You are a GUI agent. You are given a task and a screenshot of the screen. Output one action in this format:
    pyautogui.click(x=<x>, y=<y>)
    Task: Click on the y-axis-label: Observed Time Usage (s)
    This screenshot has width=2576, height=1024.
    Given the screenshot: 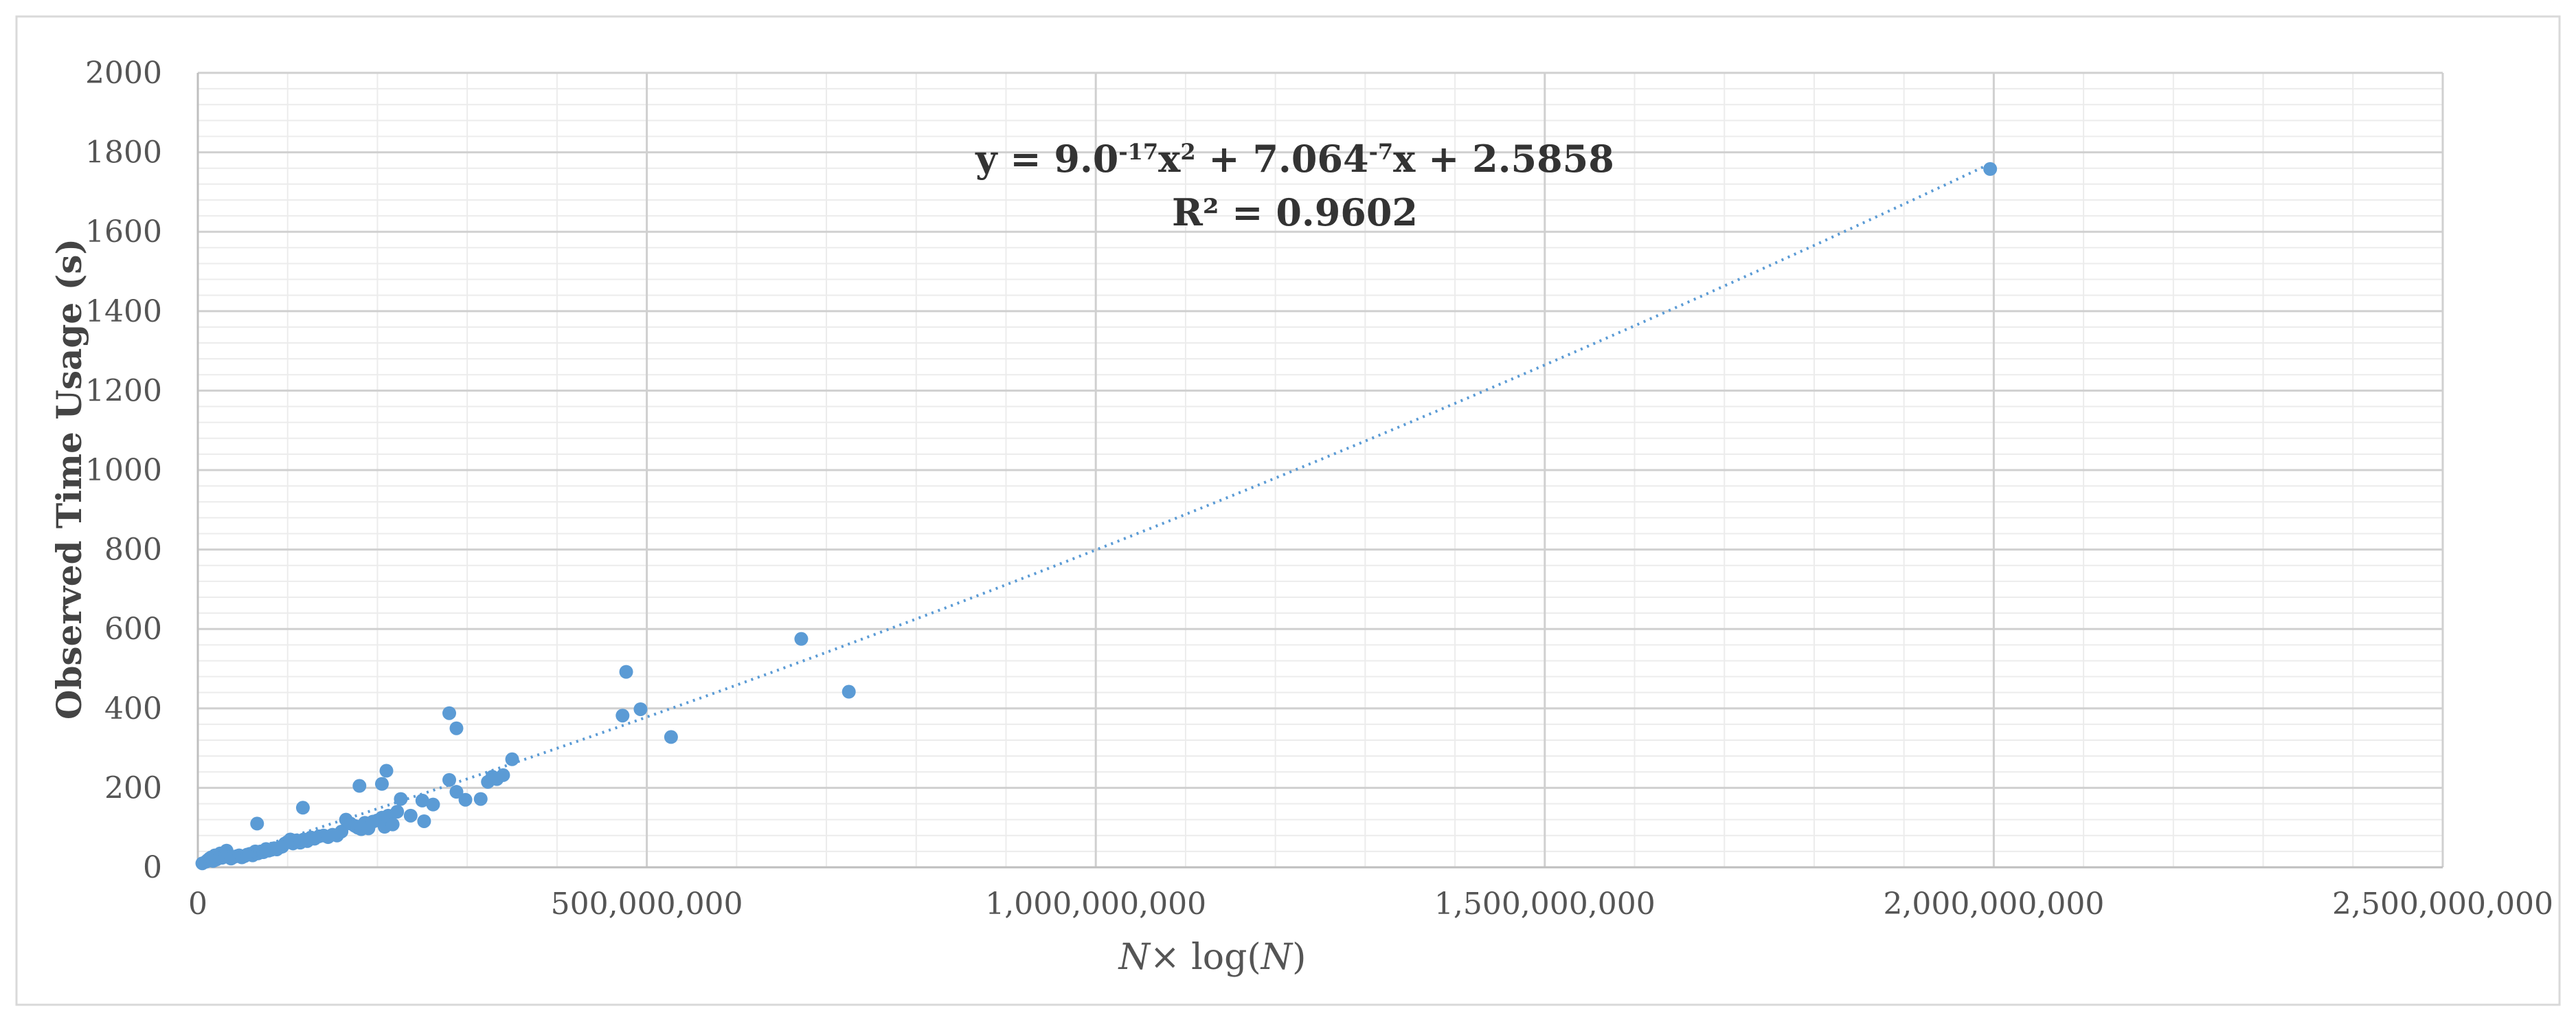 What is the action you would take?
    pyautogui.click(x=69, y=479)
    